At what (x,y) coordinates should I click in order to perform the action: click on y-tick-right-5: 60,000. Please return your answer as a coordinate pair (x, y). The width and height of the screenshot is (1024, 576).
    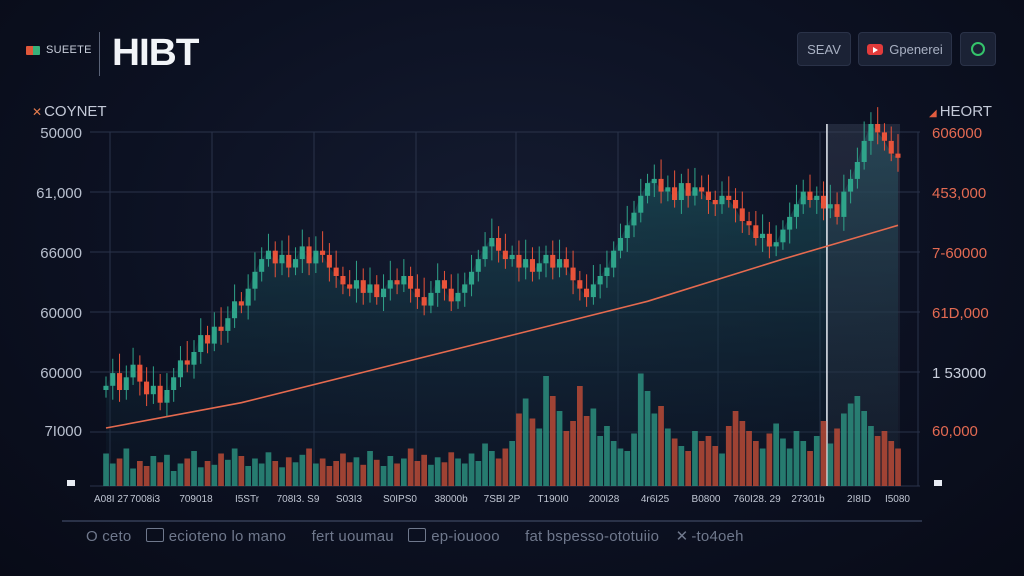
    Looking at the image, I should click on (955, 431).